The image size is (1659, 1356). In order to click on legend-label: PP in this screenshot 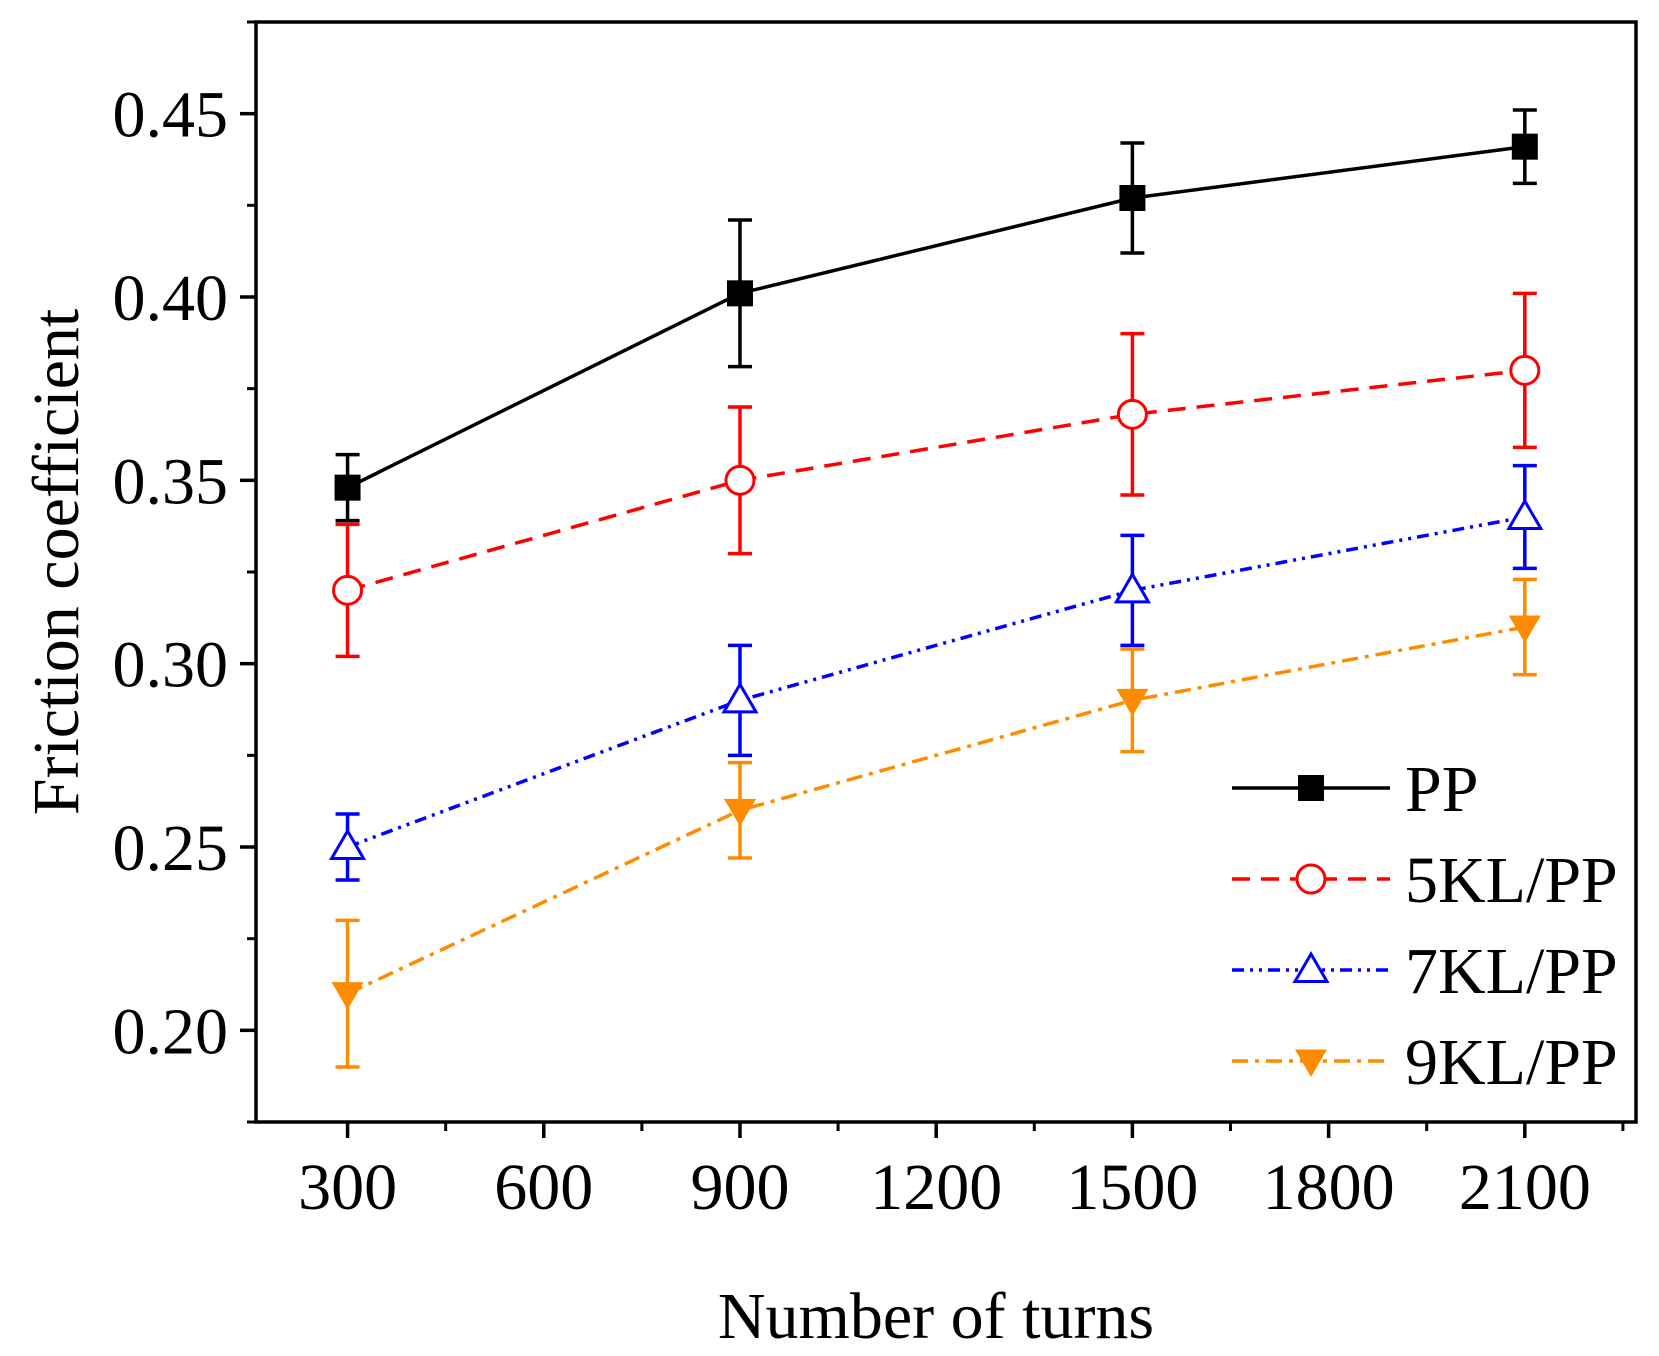, I will do `click(1441, 789)`.